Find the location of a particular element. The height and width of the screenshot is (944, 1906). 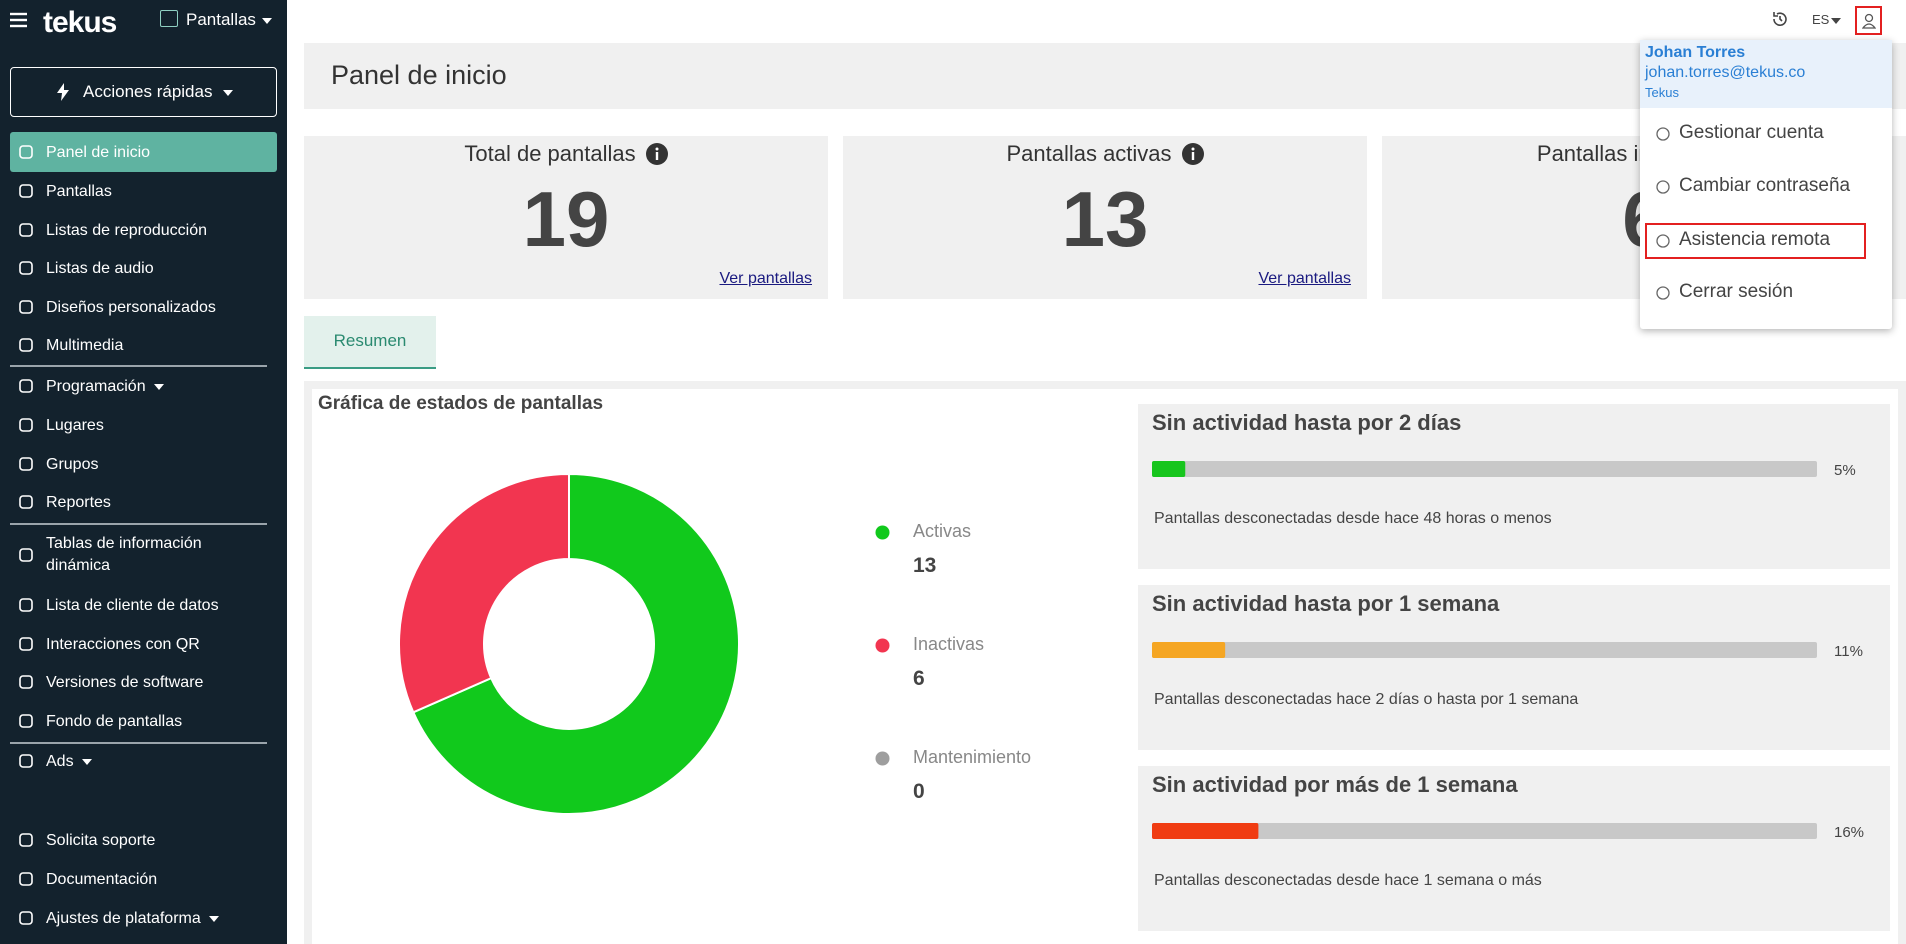

legend-dot is located at coordinates (882, 758).